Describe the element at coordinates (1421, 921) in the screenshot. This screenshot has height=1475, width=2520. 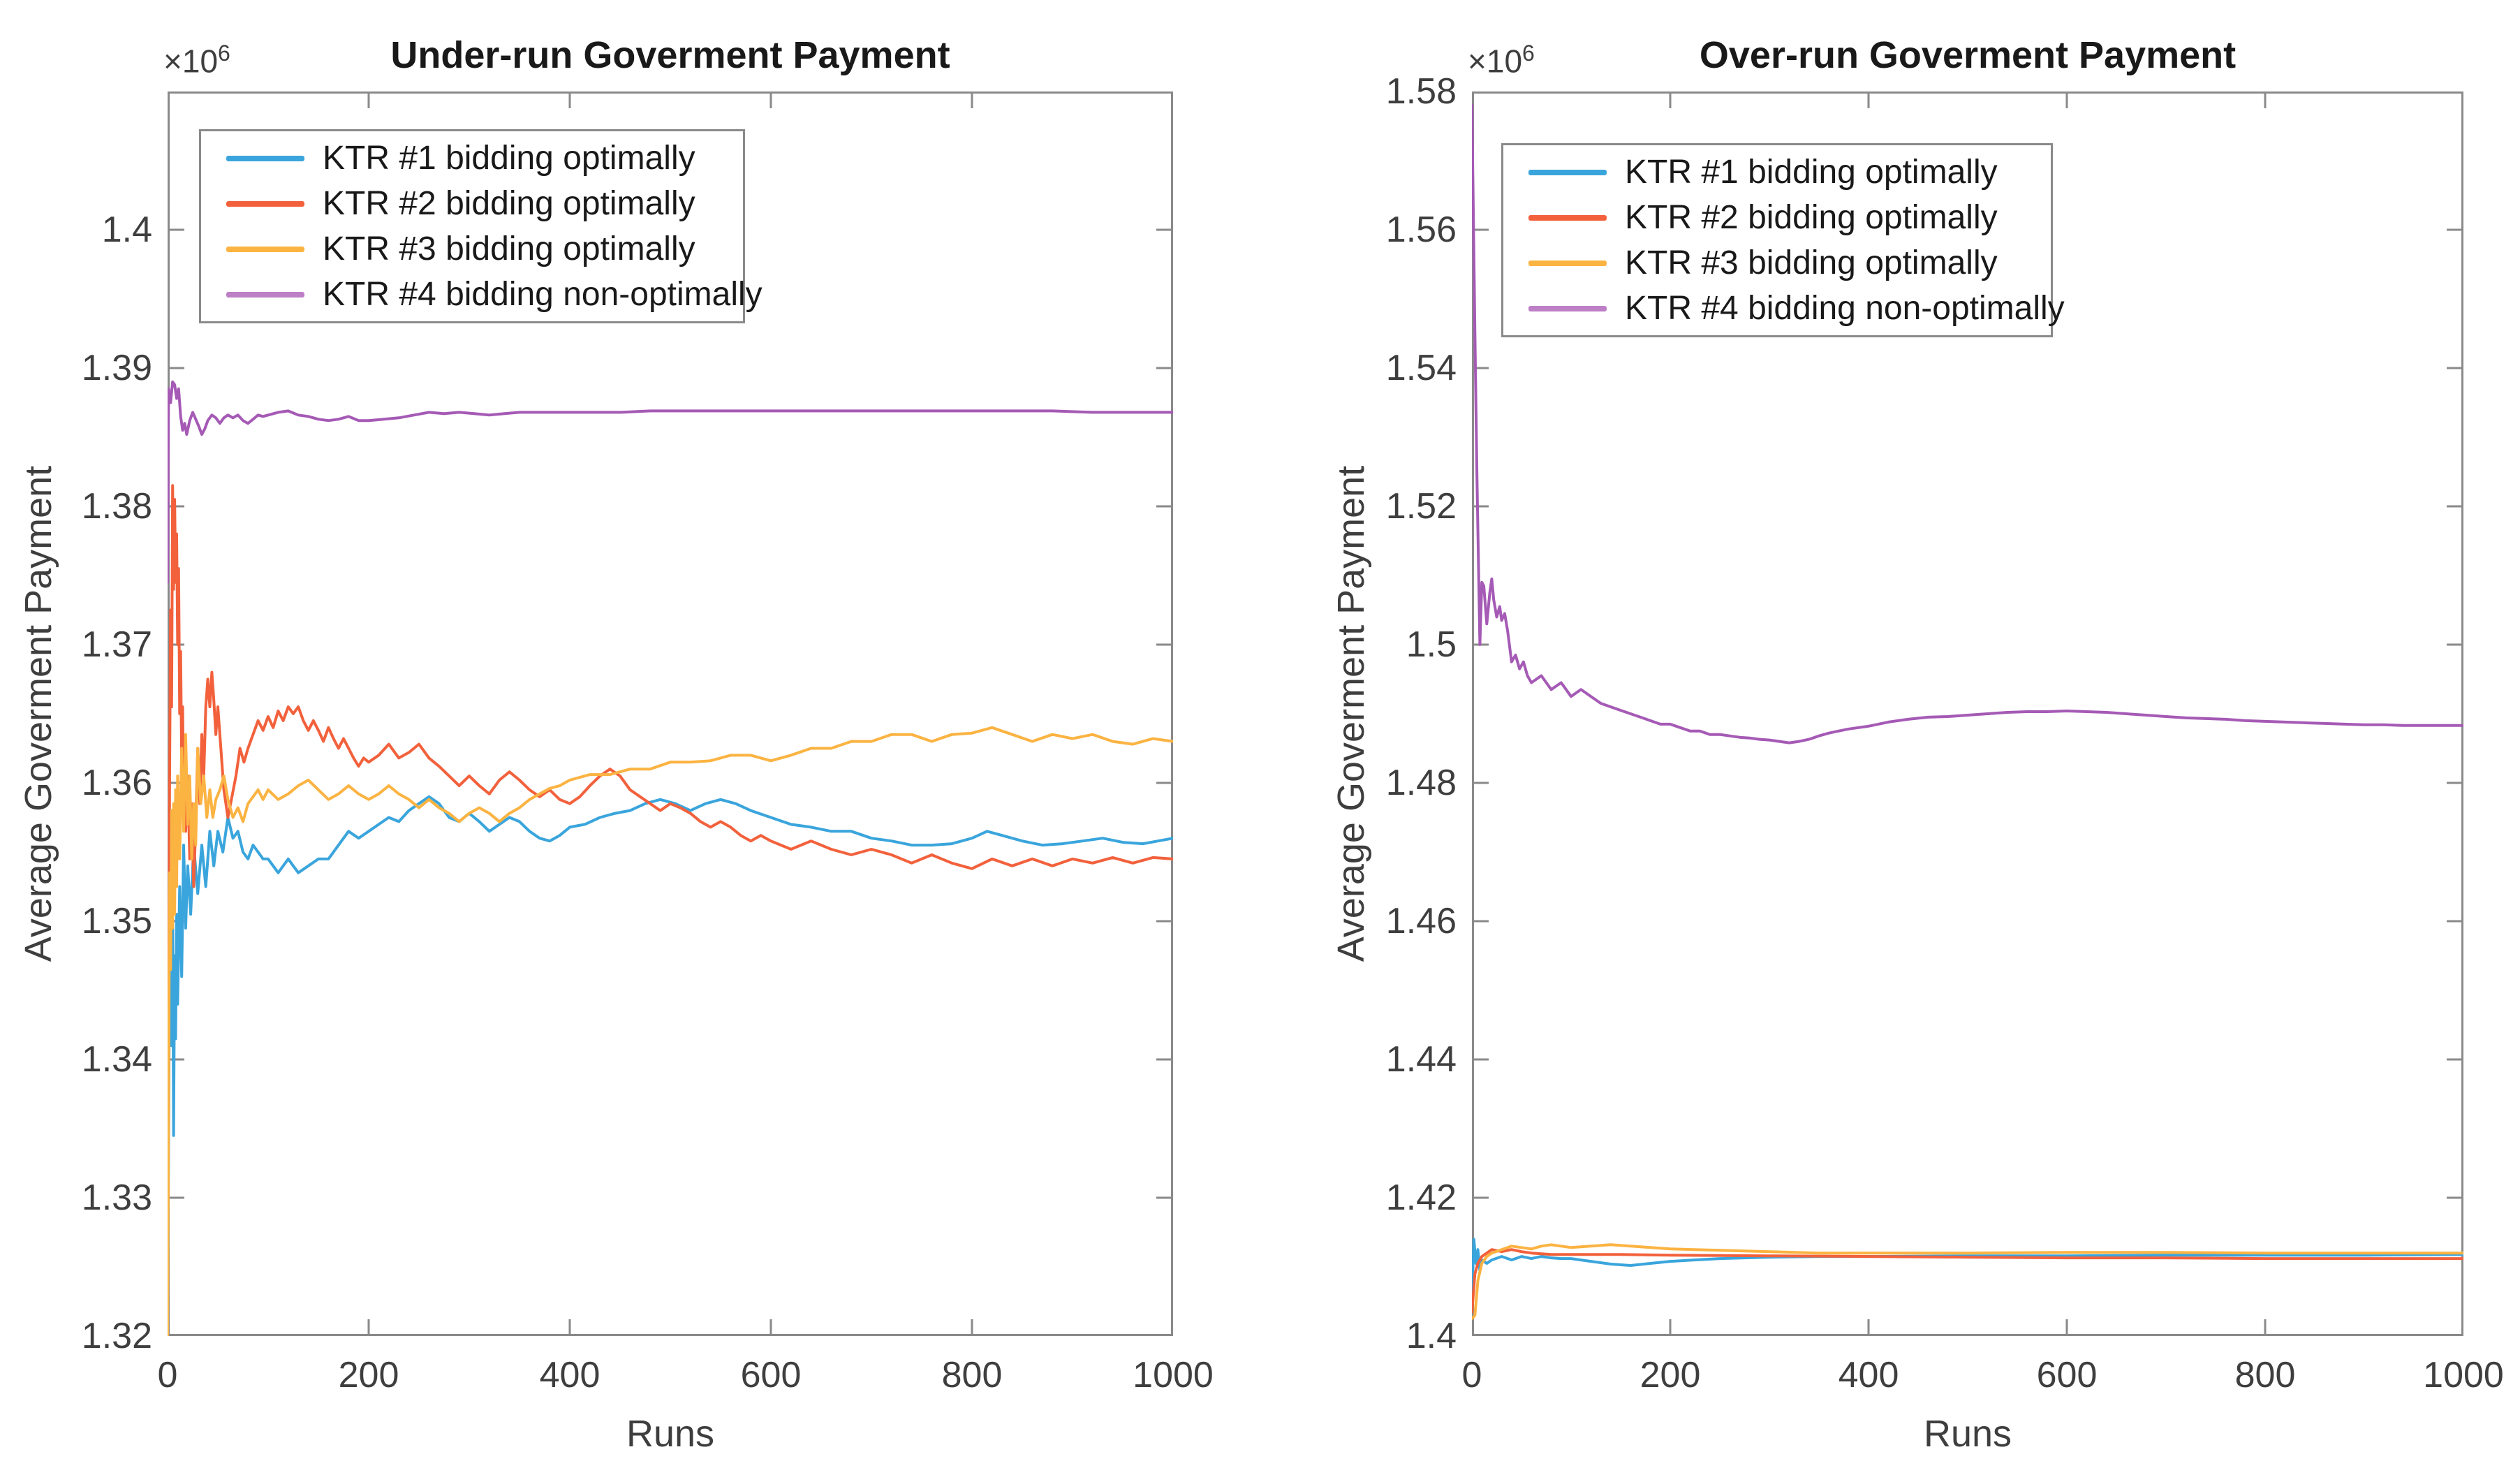
I see `y-tick-label: 1.46` at that location.